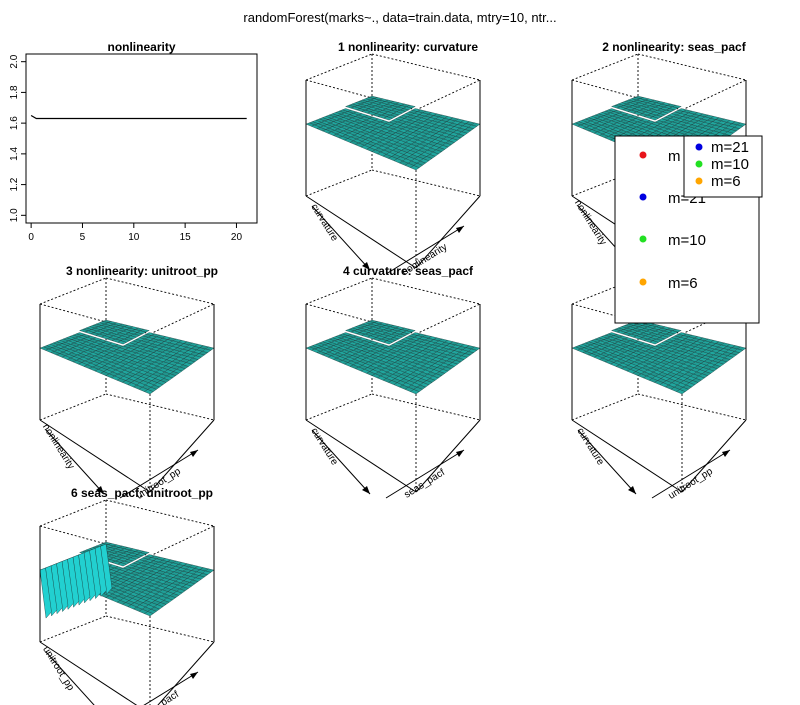 The height and width of the screenshot is (705, 800). I want to click on panel-title: nonlinearity, so click(141, 47).